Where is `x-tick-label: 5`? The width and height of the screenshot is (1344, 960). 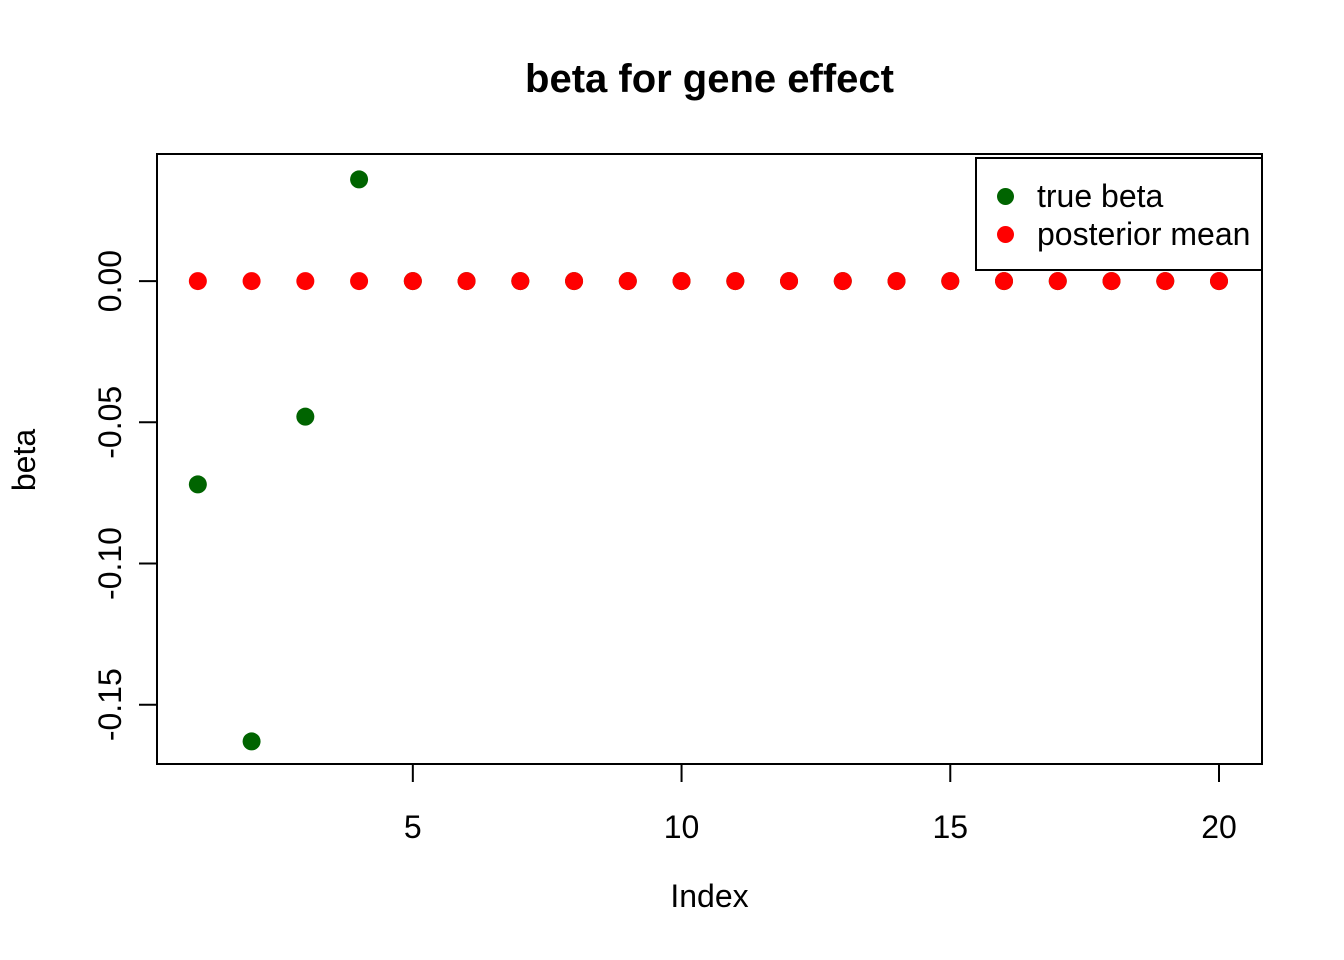
x-tick-label: 5 is located at coordinates (413, 827).